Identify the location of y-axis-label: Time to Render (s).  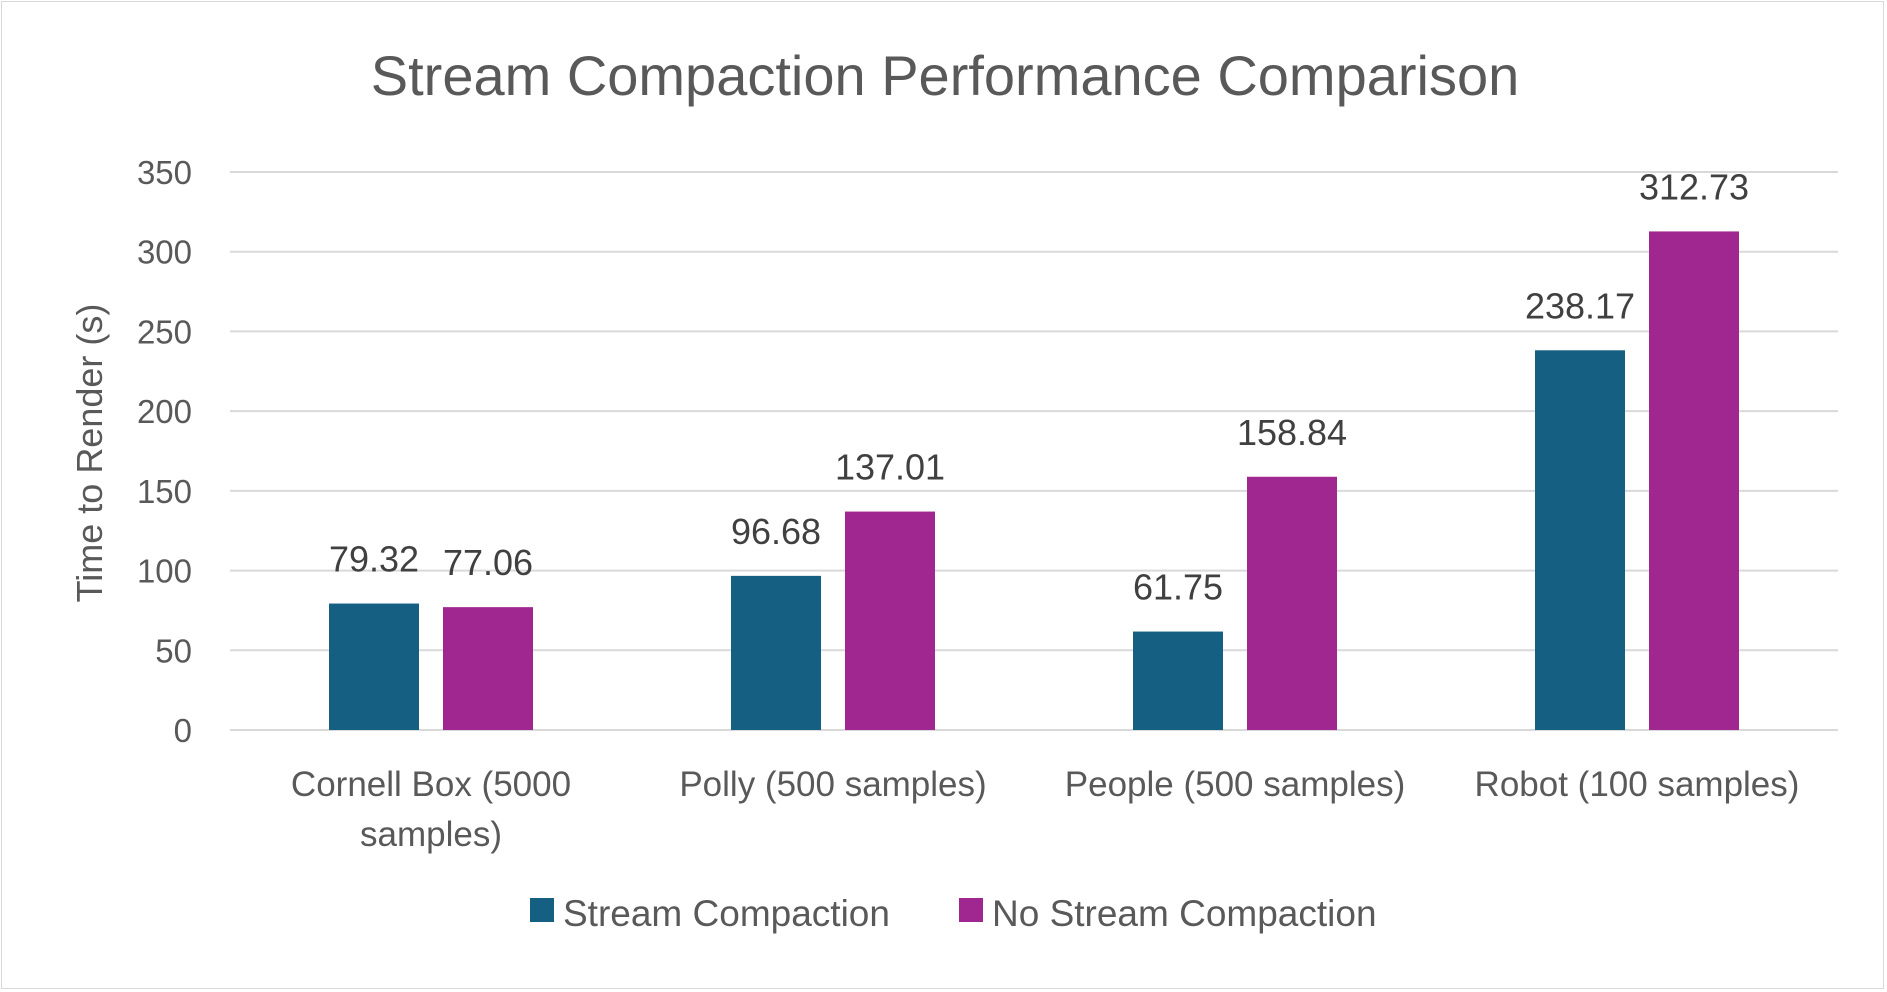
(89, 453).